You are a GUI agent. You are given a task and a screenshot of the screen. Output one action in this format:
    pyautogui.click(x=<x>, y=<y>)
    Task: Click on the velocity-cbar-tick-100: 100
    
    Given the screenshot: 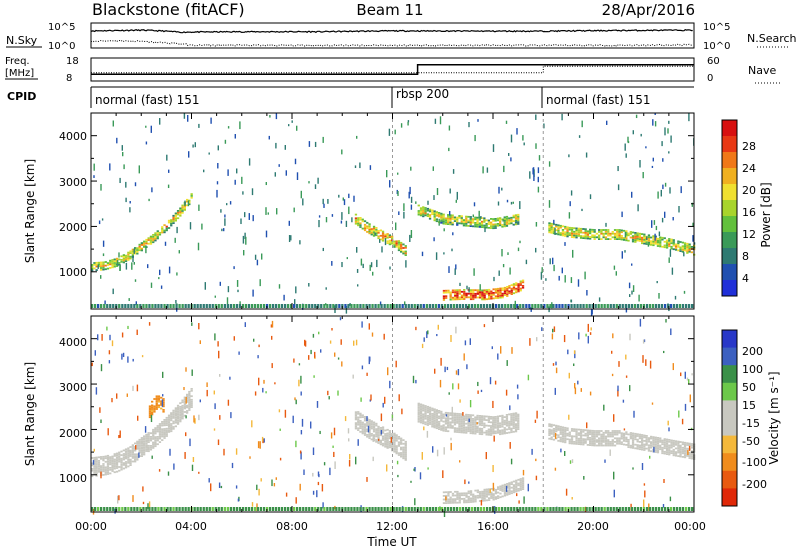 What is the action you would take?
    pyautogui.click(x=752, y=369)
    